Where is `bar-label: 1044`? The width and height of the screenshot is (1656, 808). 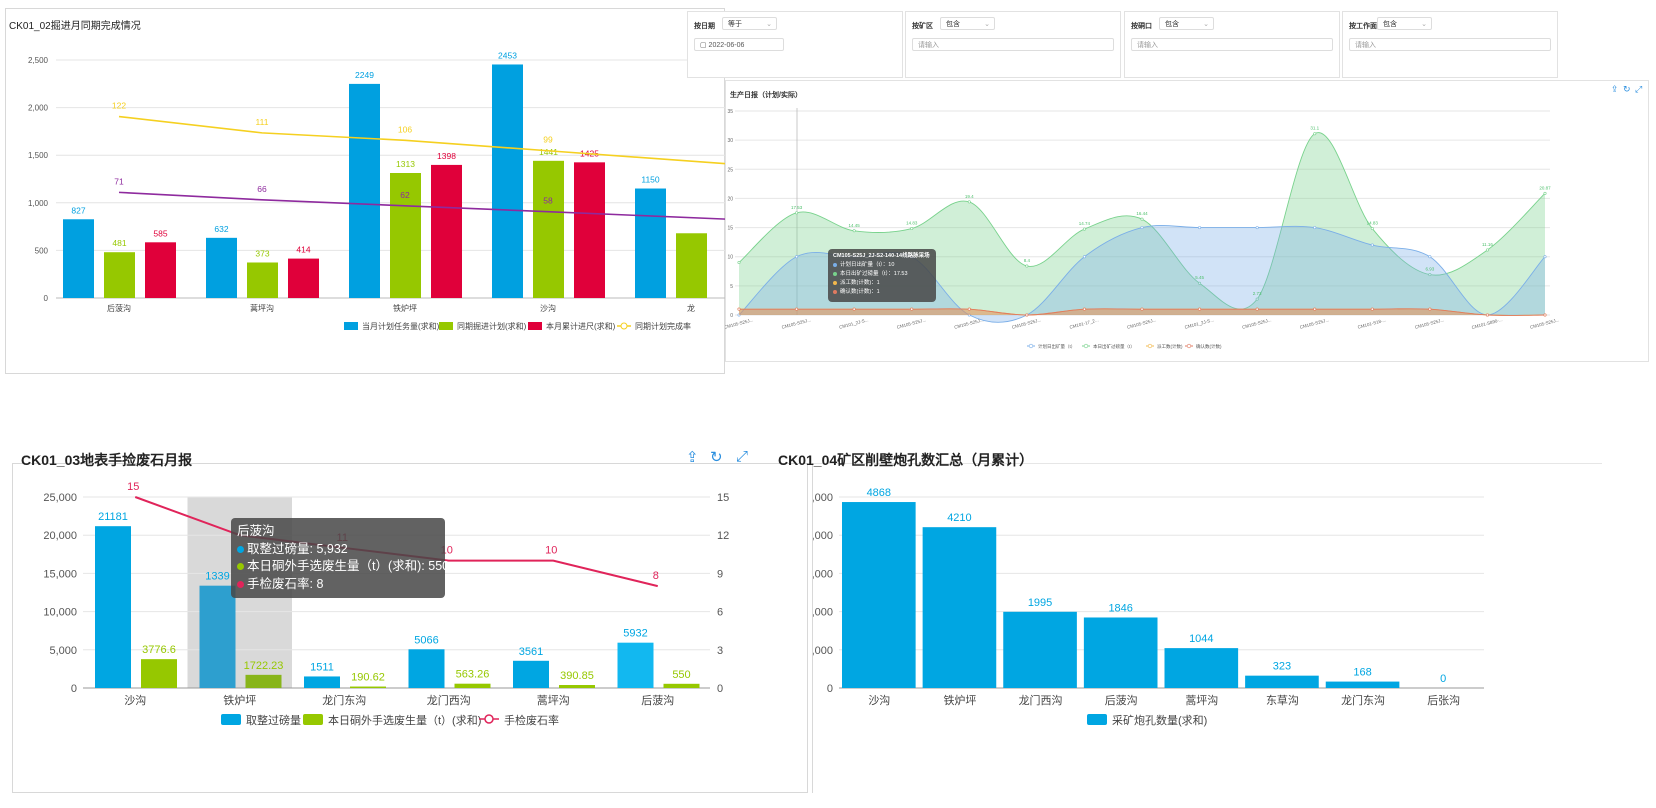
bar-label: 1044 is located at coordinates (1201, 639).